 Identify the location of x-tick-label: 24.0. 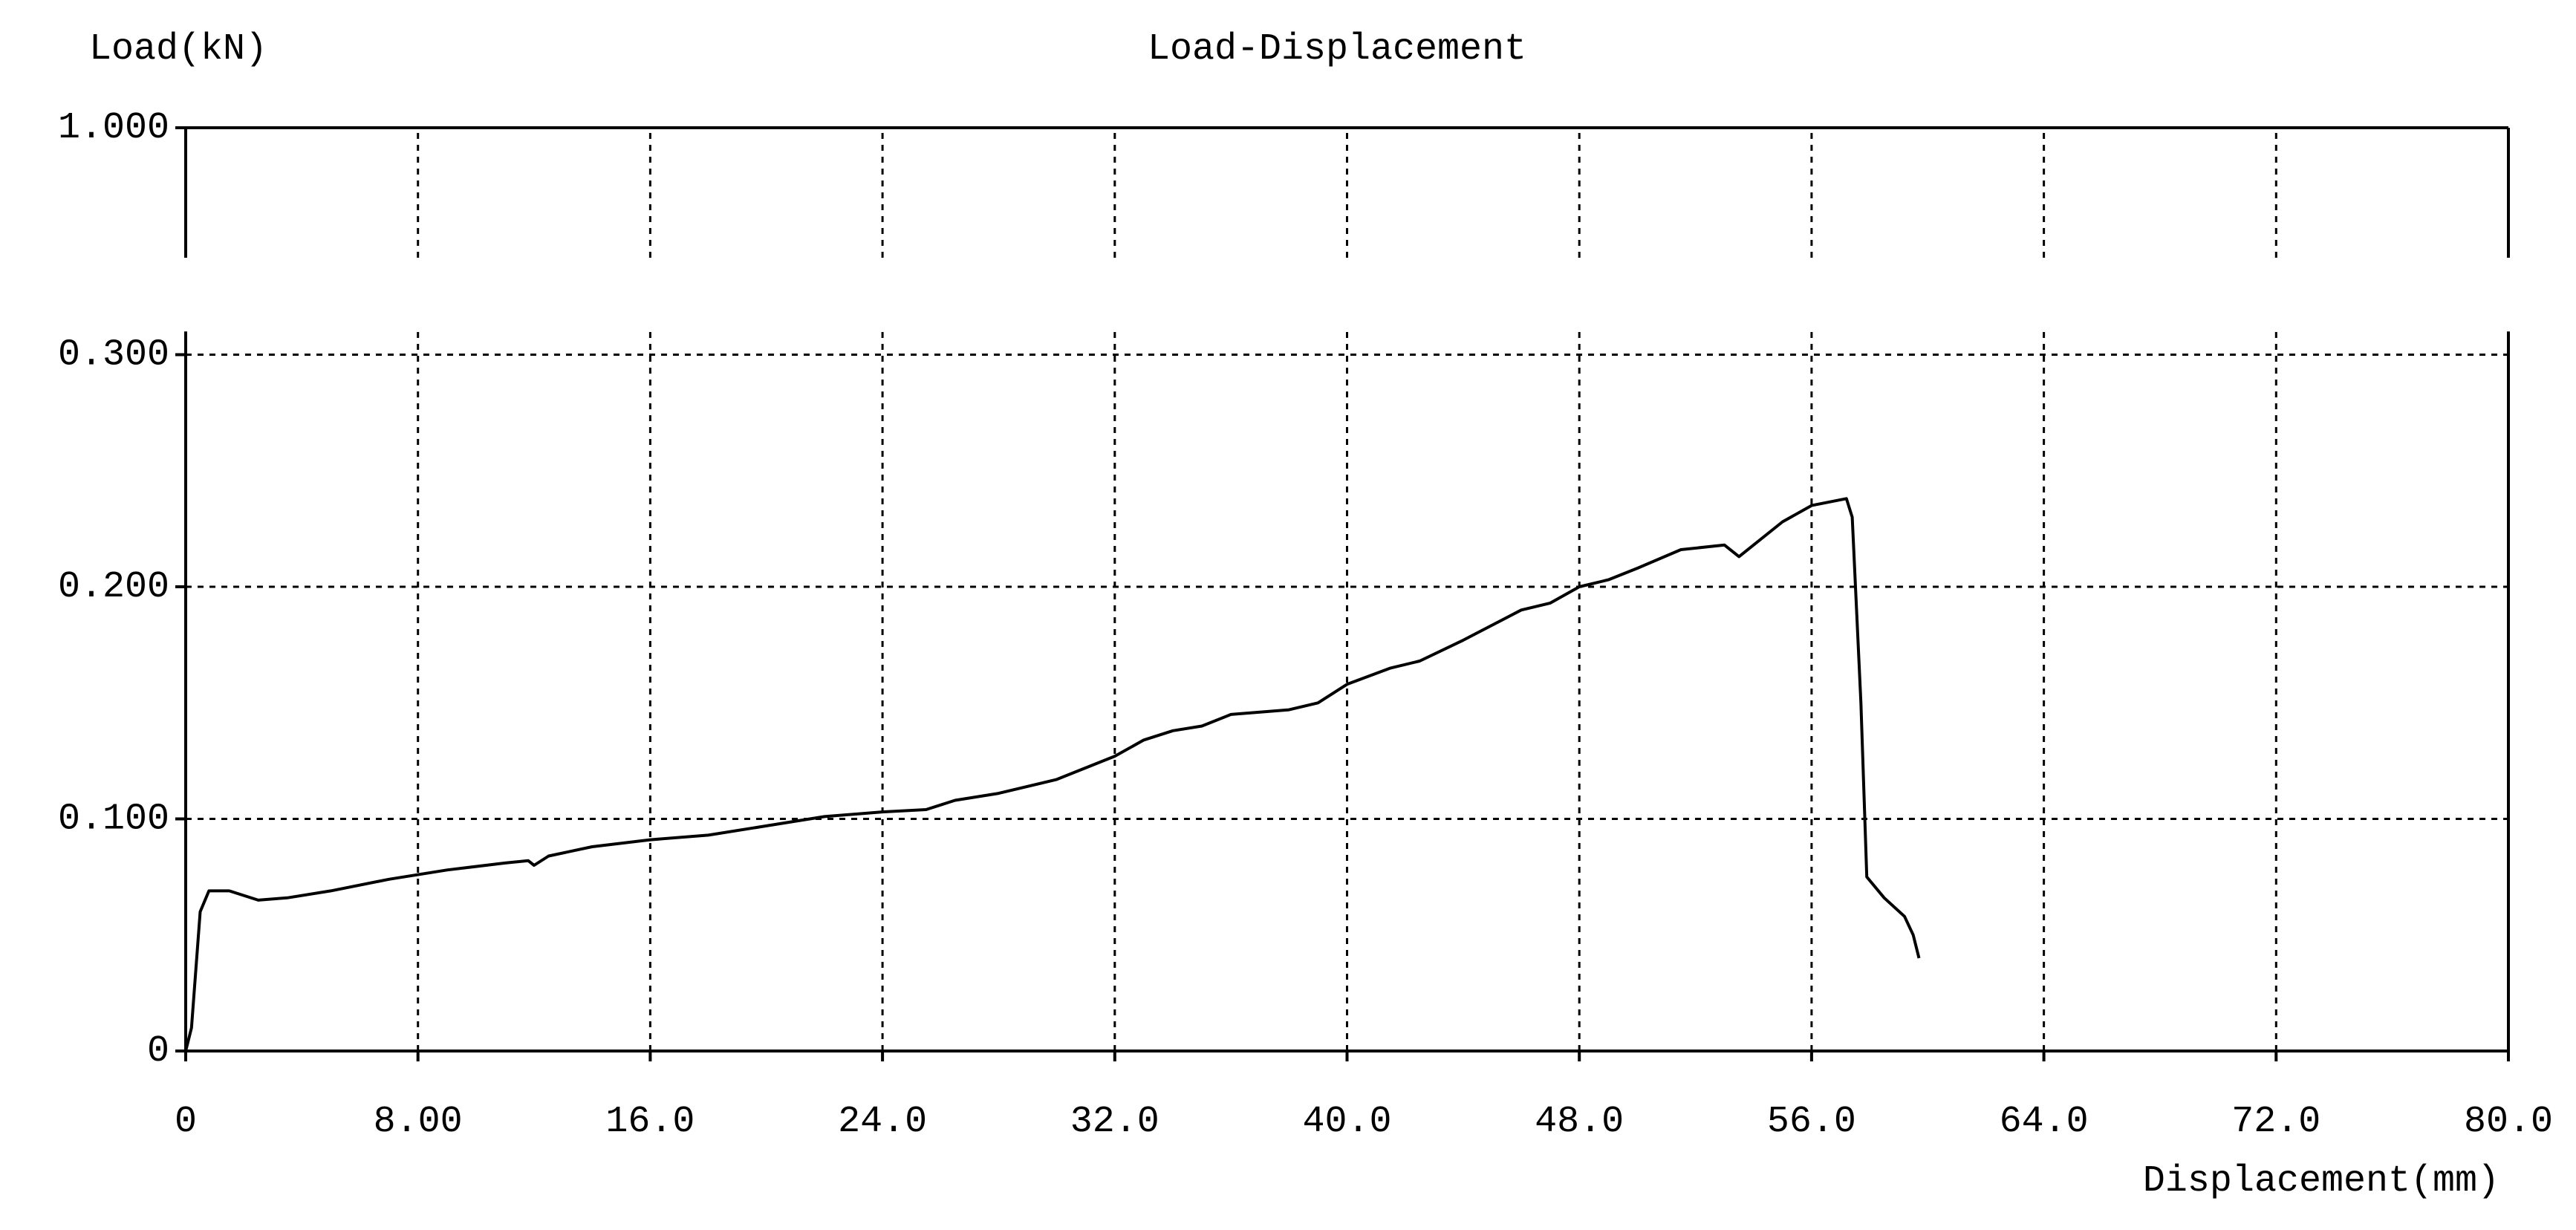
(882, 1122).